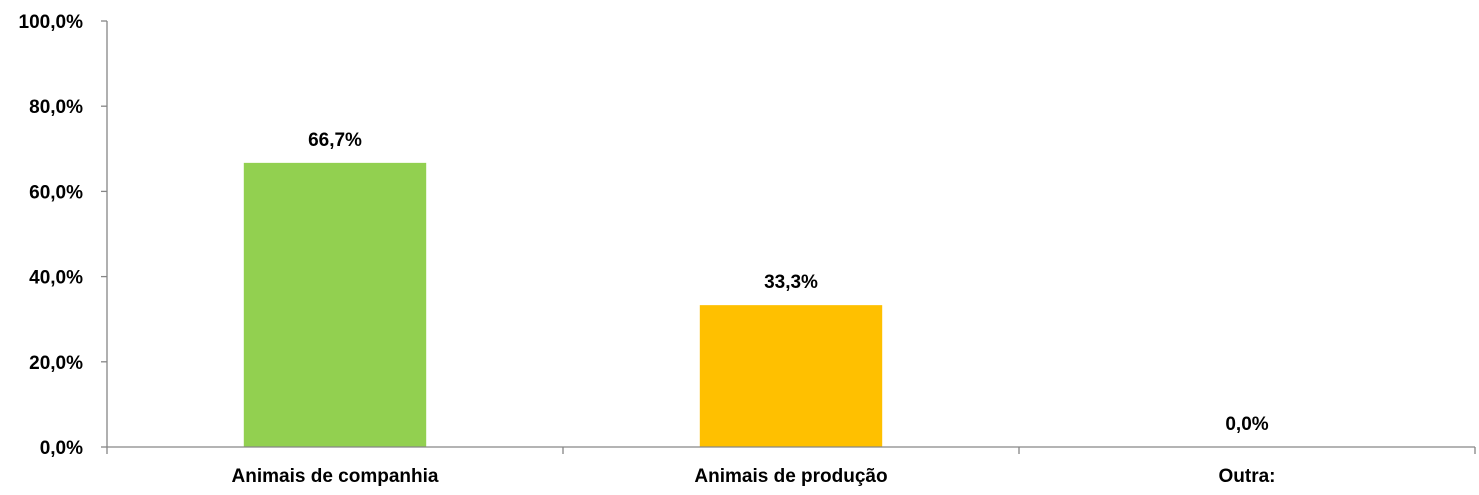 The image size is (1479, 495). Describe the element at coordinates (335, 476) in the screenshot. I see `category-label-1: Animais de companhia` at that location.